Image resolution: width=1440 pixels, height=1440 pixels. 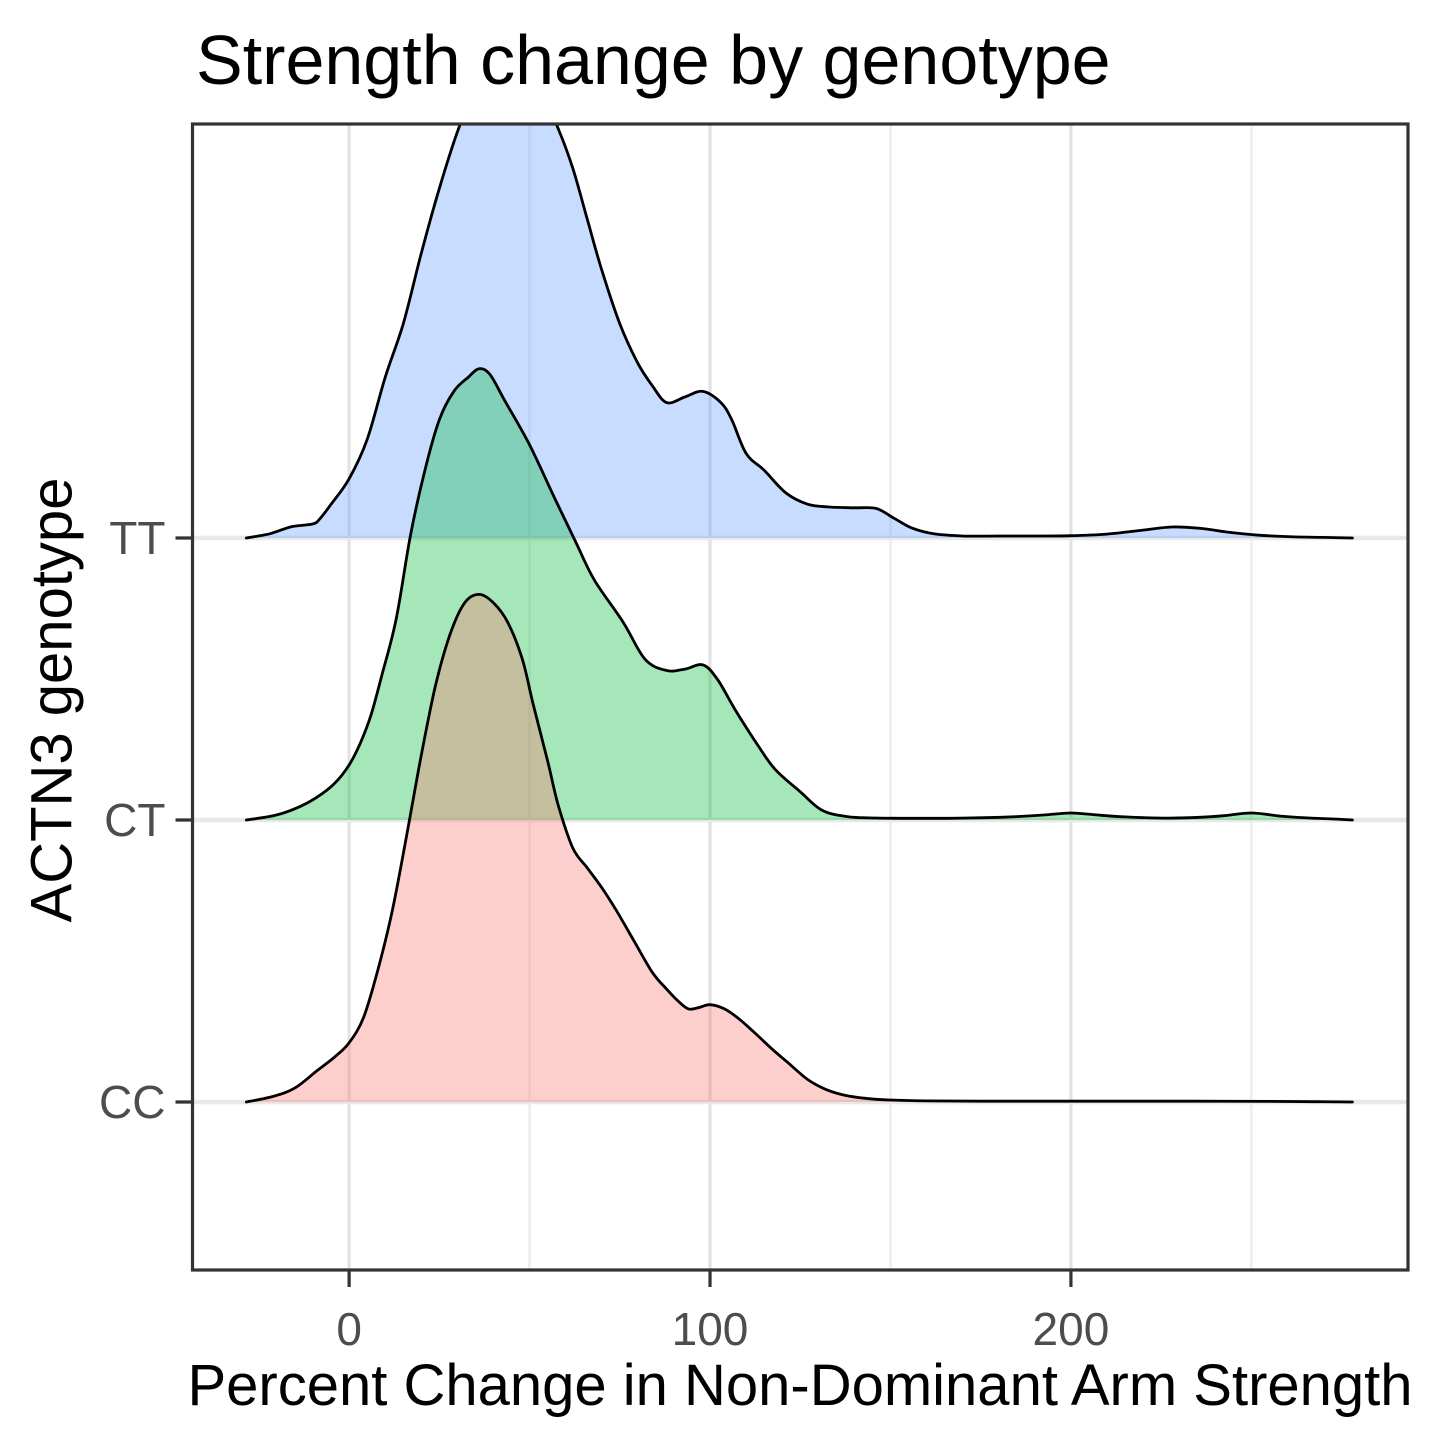 What do you see at coordinates (653, 60) in the screenshot?
I see `chart-title: Strength change by genotype` at bounding box center [653, 60].